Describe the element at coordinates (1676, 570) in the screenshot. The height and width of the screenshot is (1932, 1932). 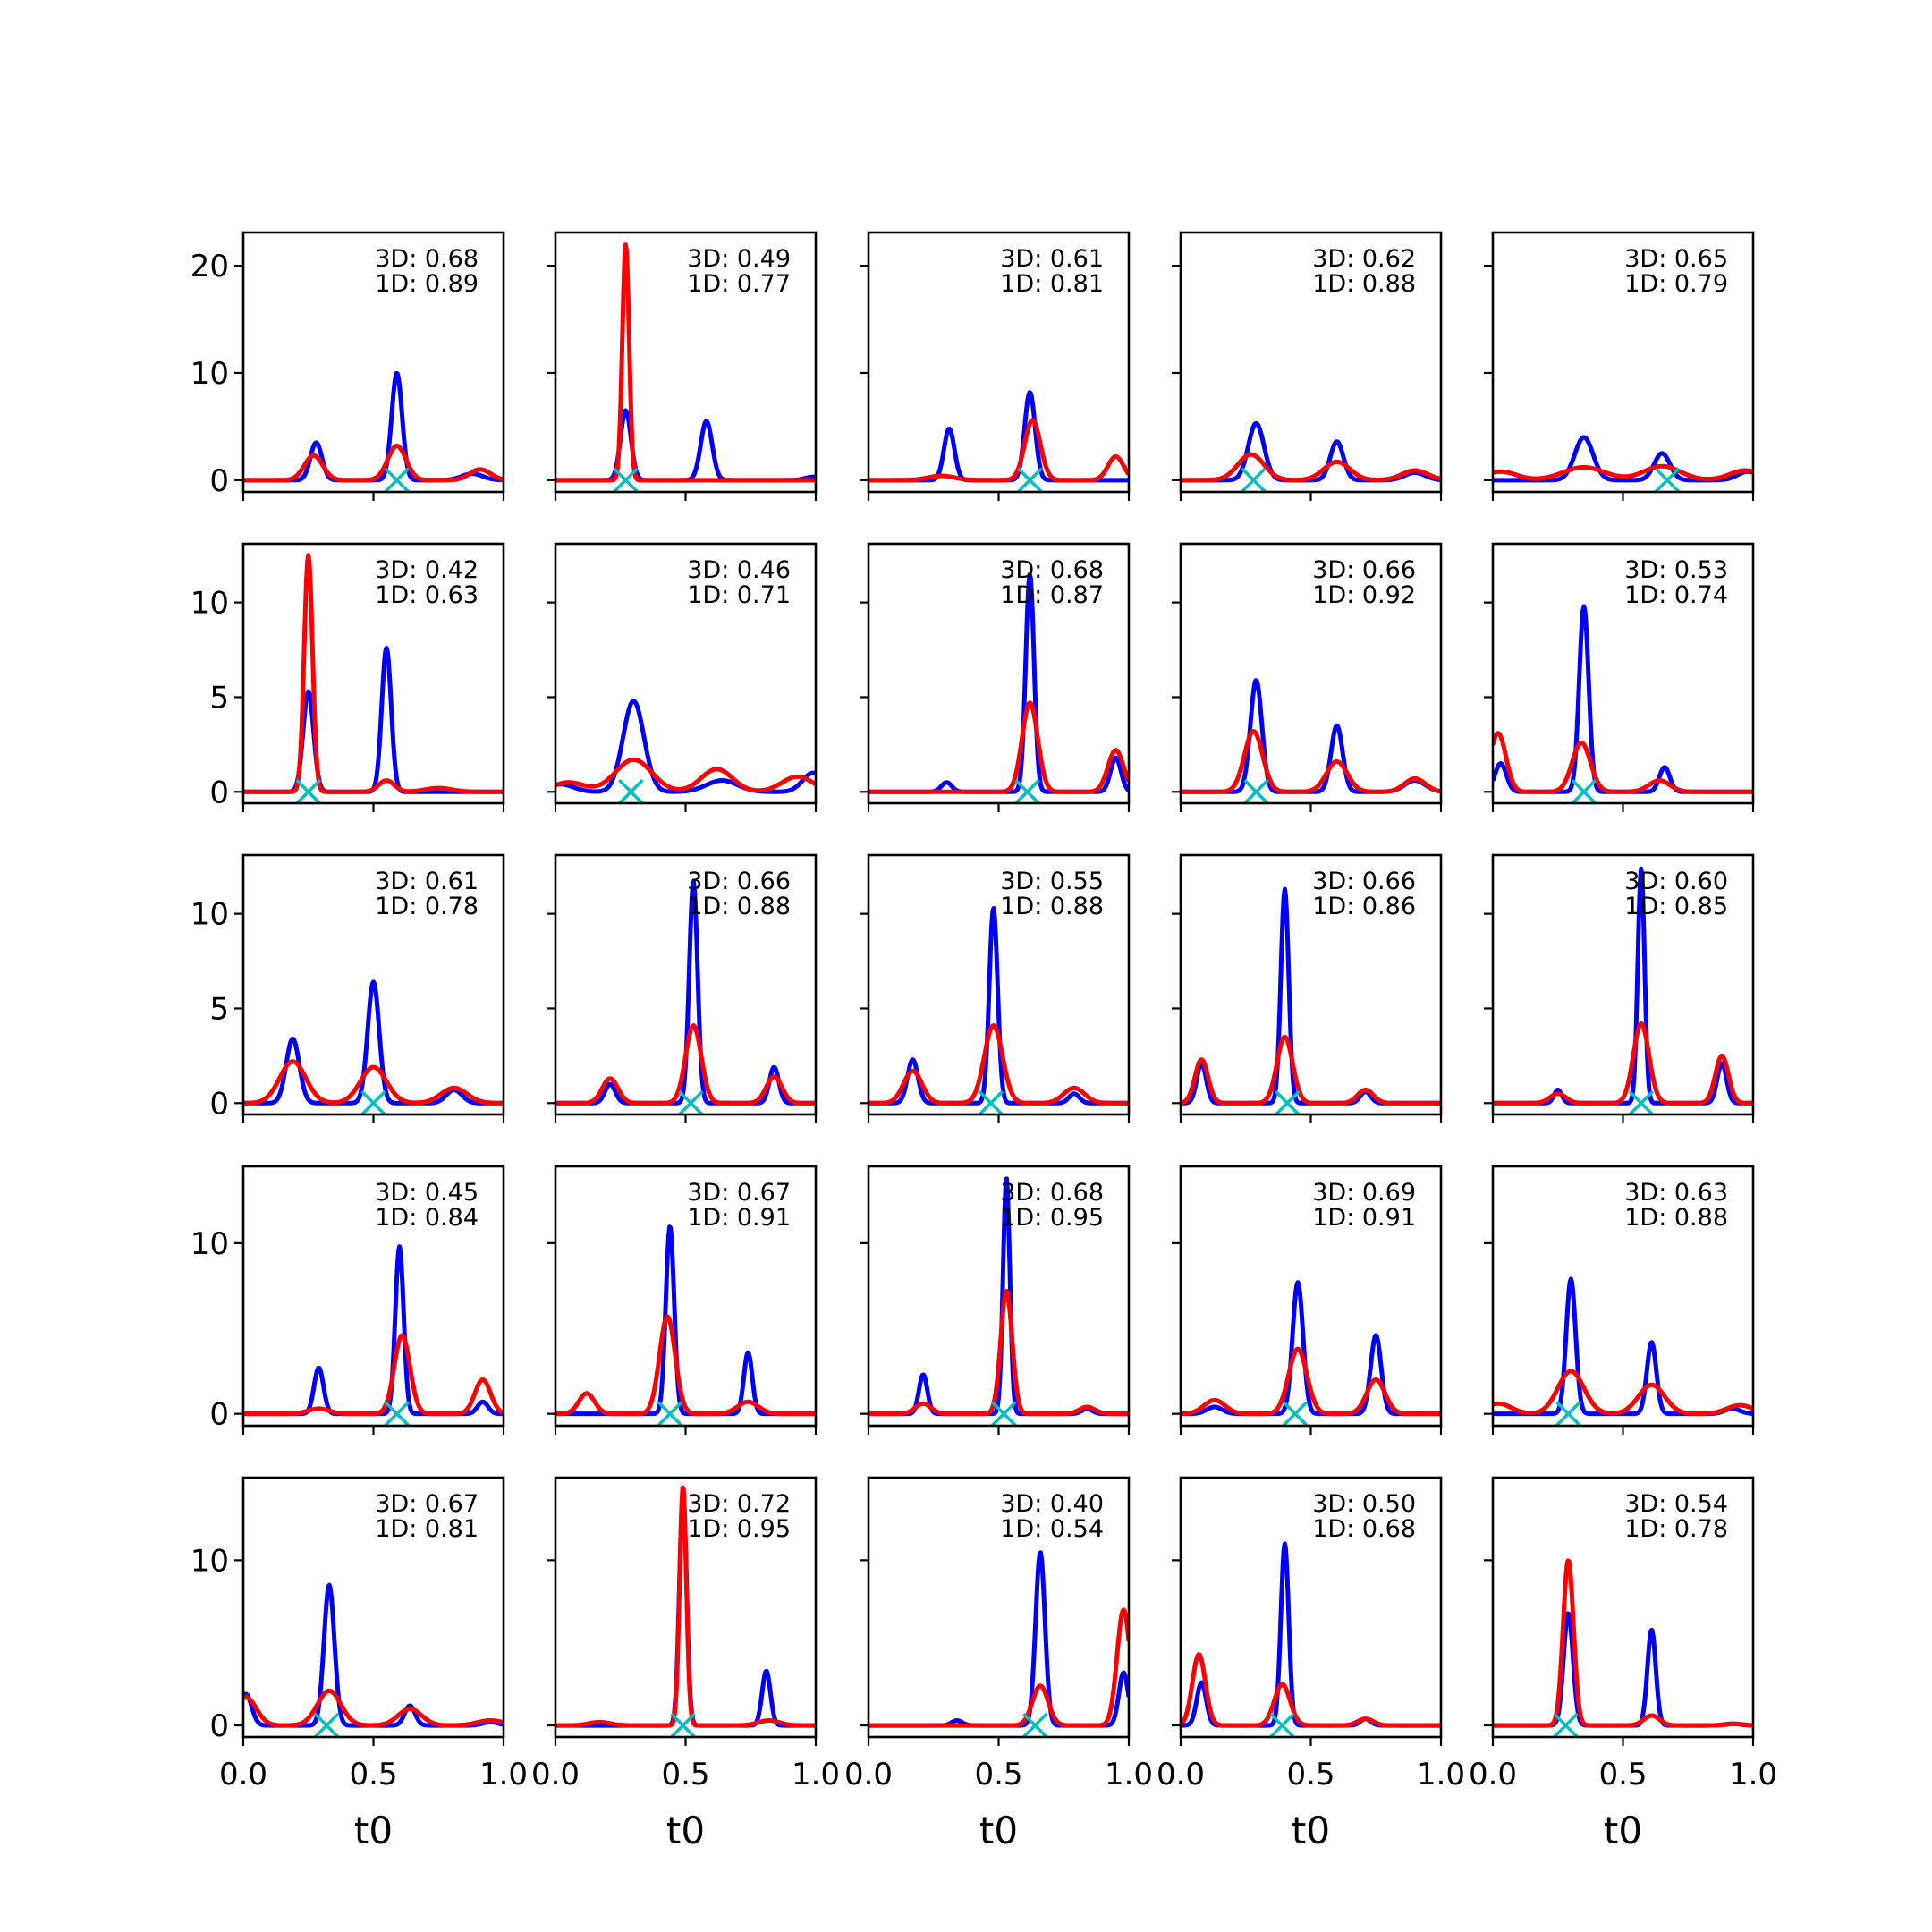
I see `annotation-3d: 3D: 0.53` at that location.